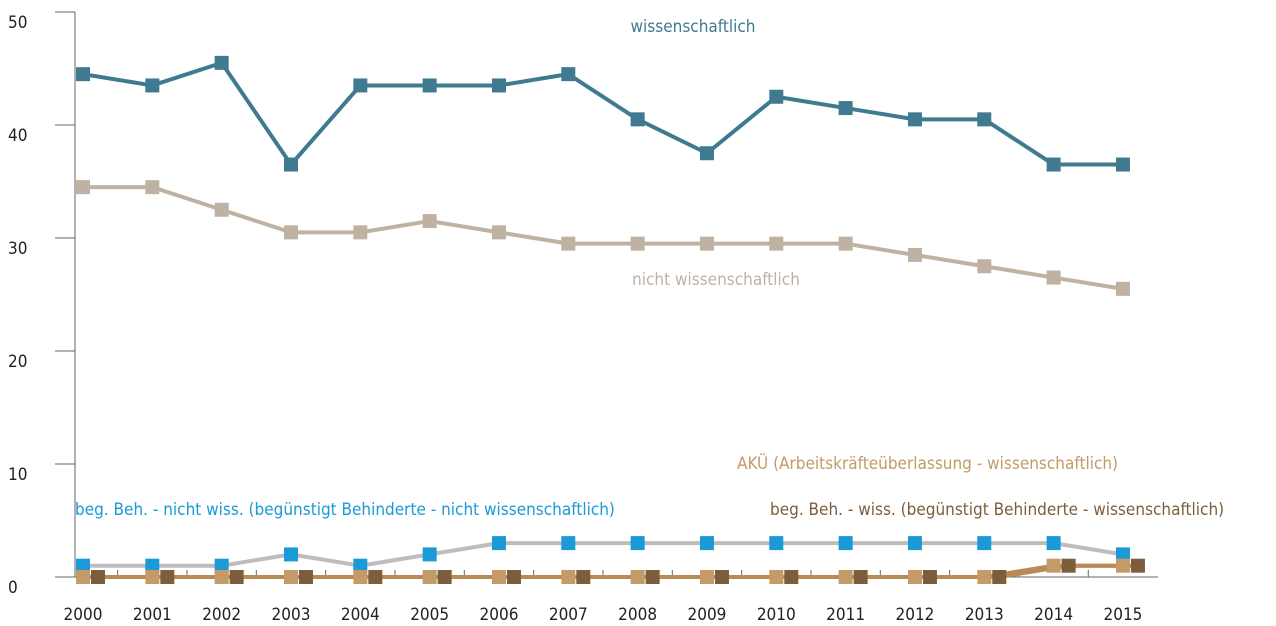 The image size is (1276, 626). Describe the element at coordinates (776, 615) in the screenshot. I see `x-tick-label: 2010` at that location.